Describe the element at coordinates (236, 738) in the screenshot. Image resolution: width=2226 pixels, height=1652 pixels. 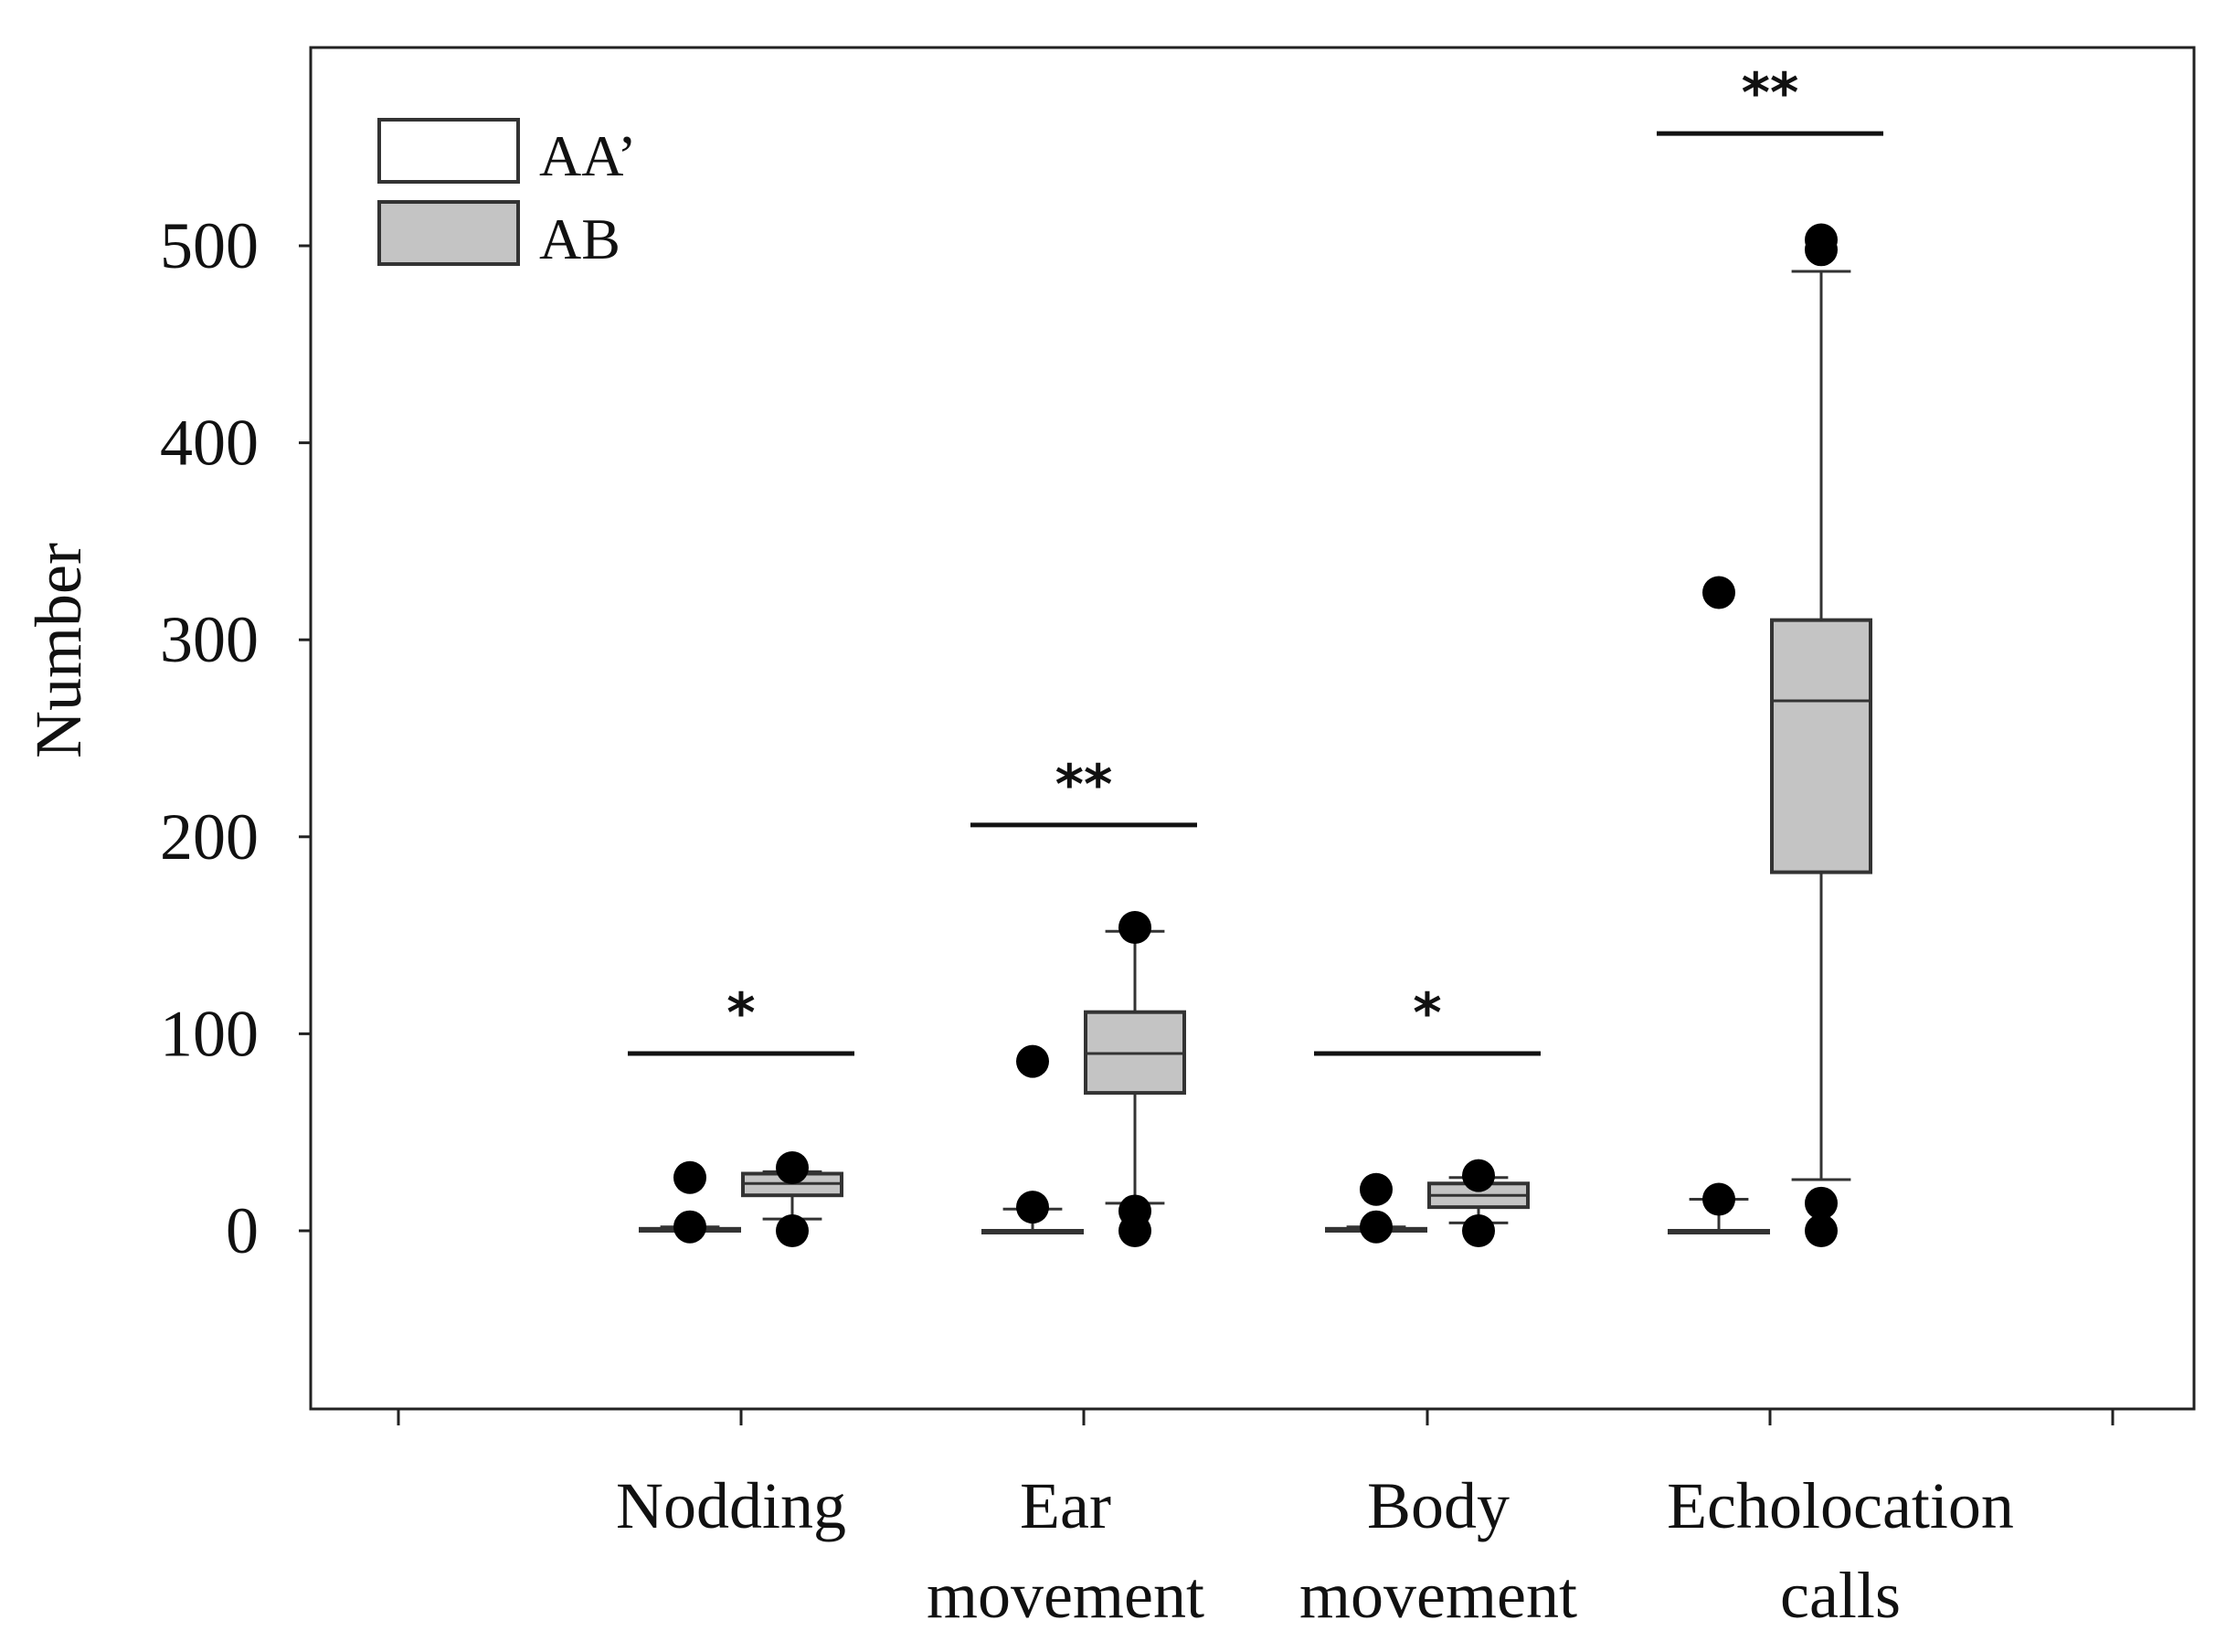
I see `y-axis: 0 100 200 300 400 500` at that location.